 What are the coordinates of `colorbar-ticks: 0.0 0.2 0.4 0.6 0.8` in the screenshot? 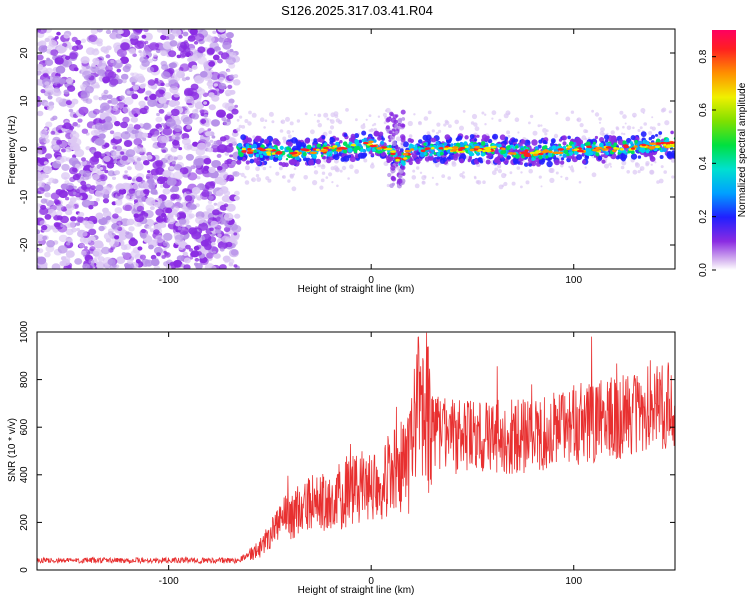 It's located at (707, 163).